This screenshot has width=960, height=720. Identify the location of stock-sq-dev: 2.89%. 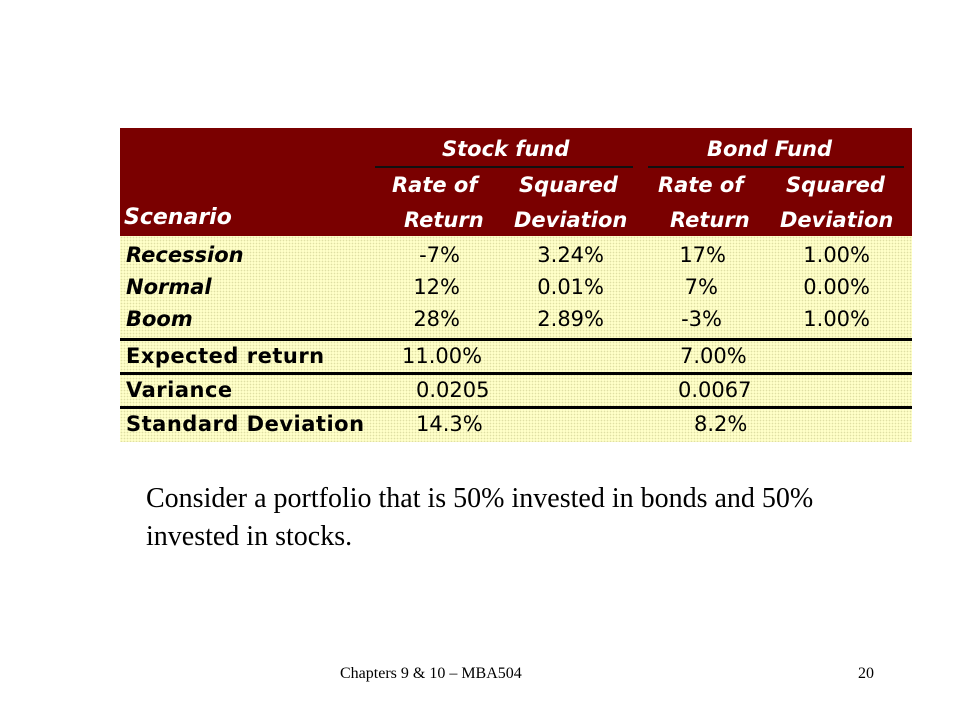
(570, 319).